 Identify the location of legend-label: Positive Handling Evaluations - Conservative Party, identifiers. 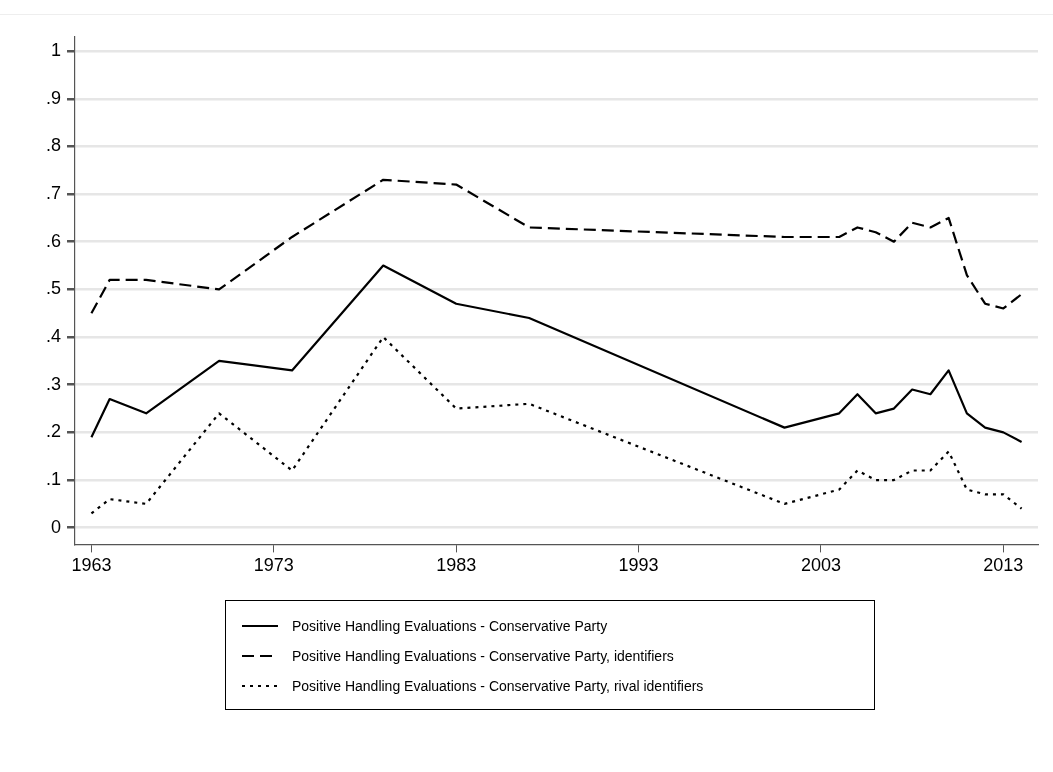
(483, 656).